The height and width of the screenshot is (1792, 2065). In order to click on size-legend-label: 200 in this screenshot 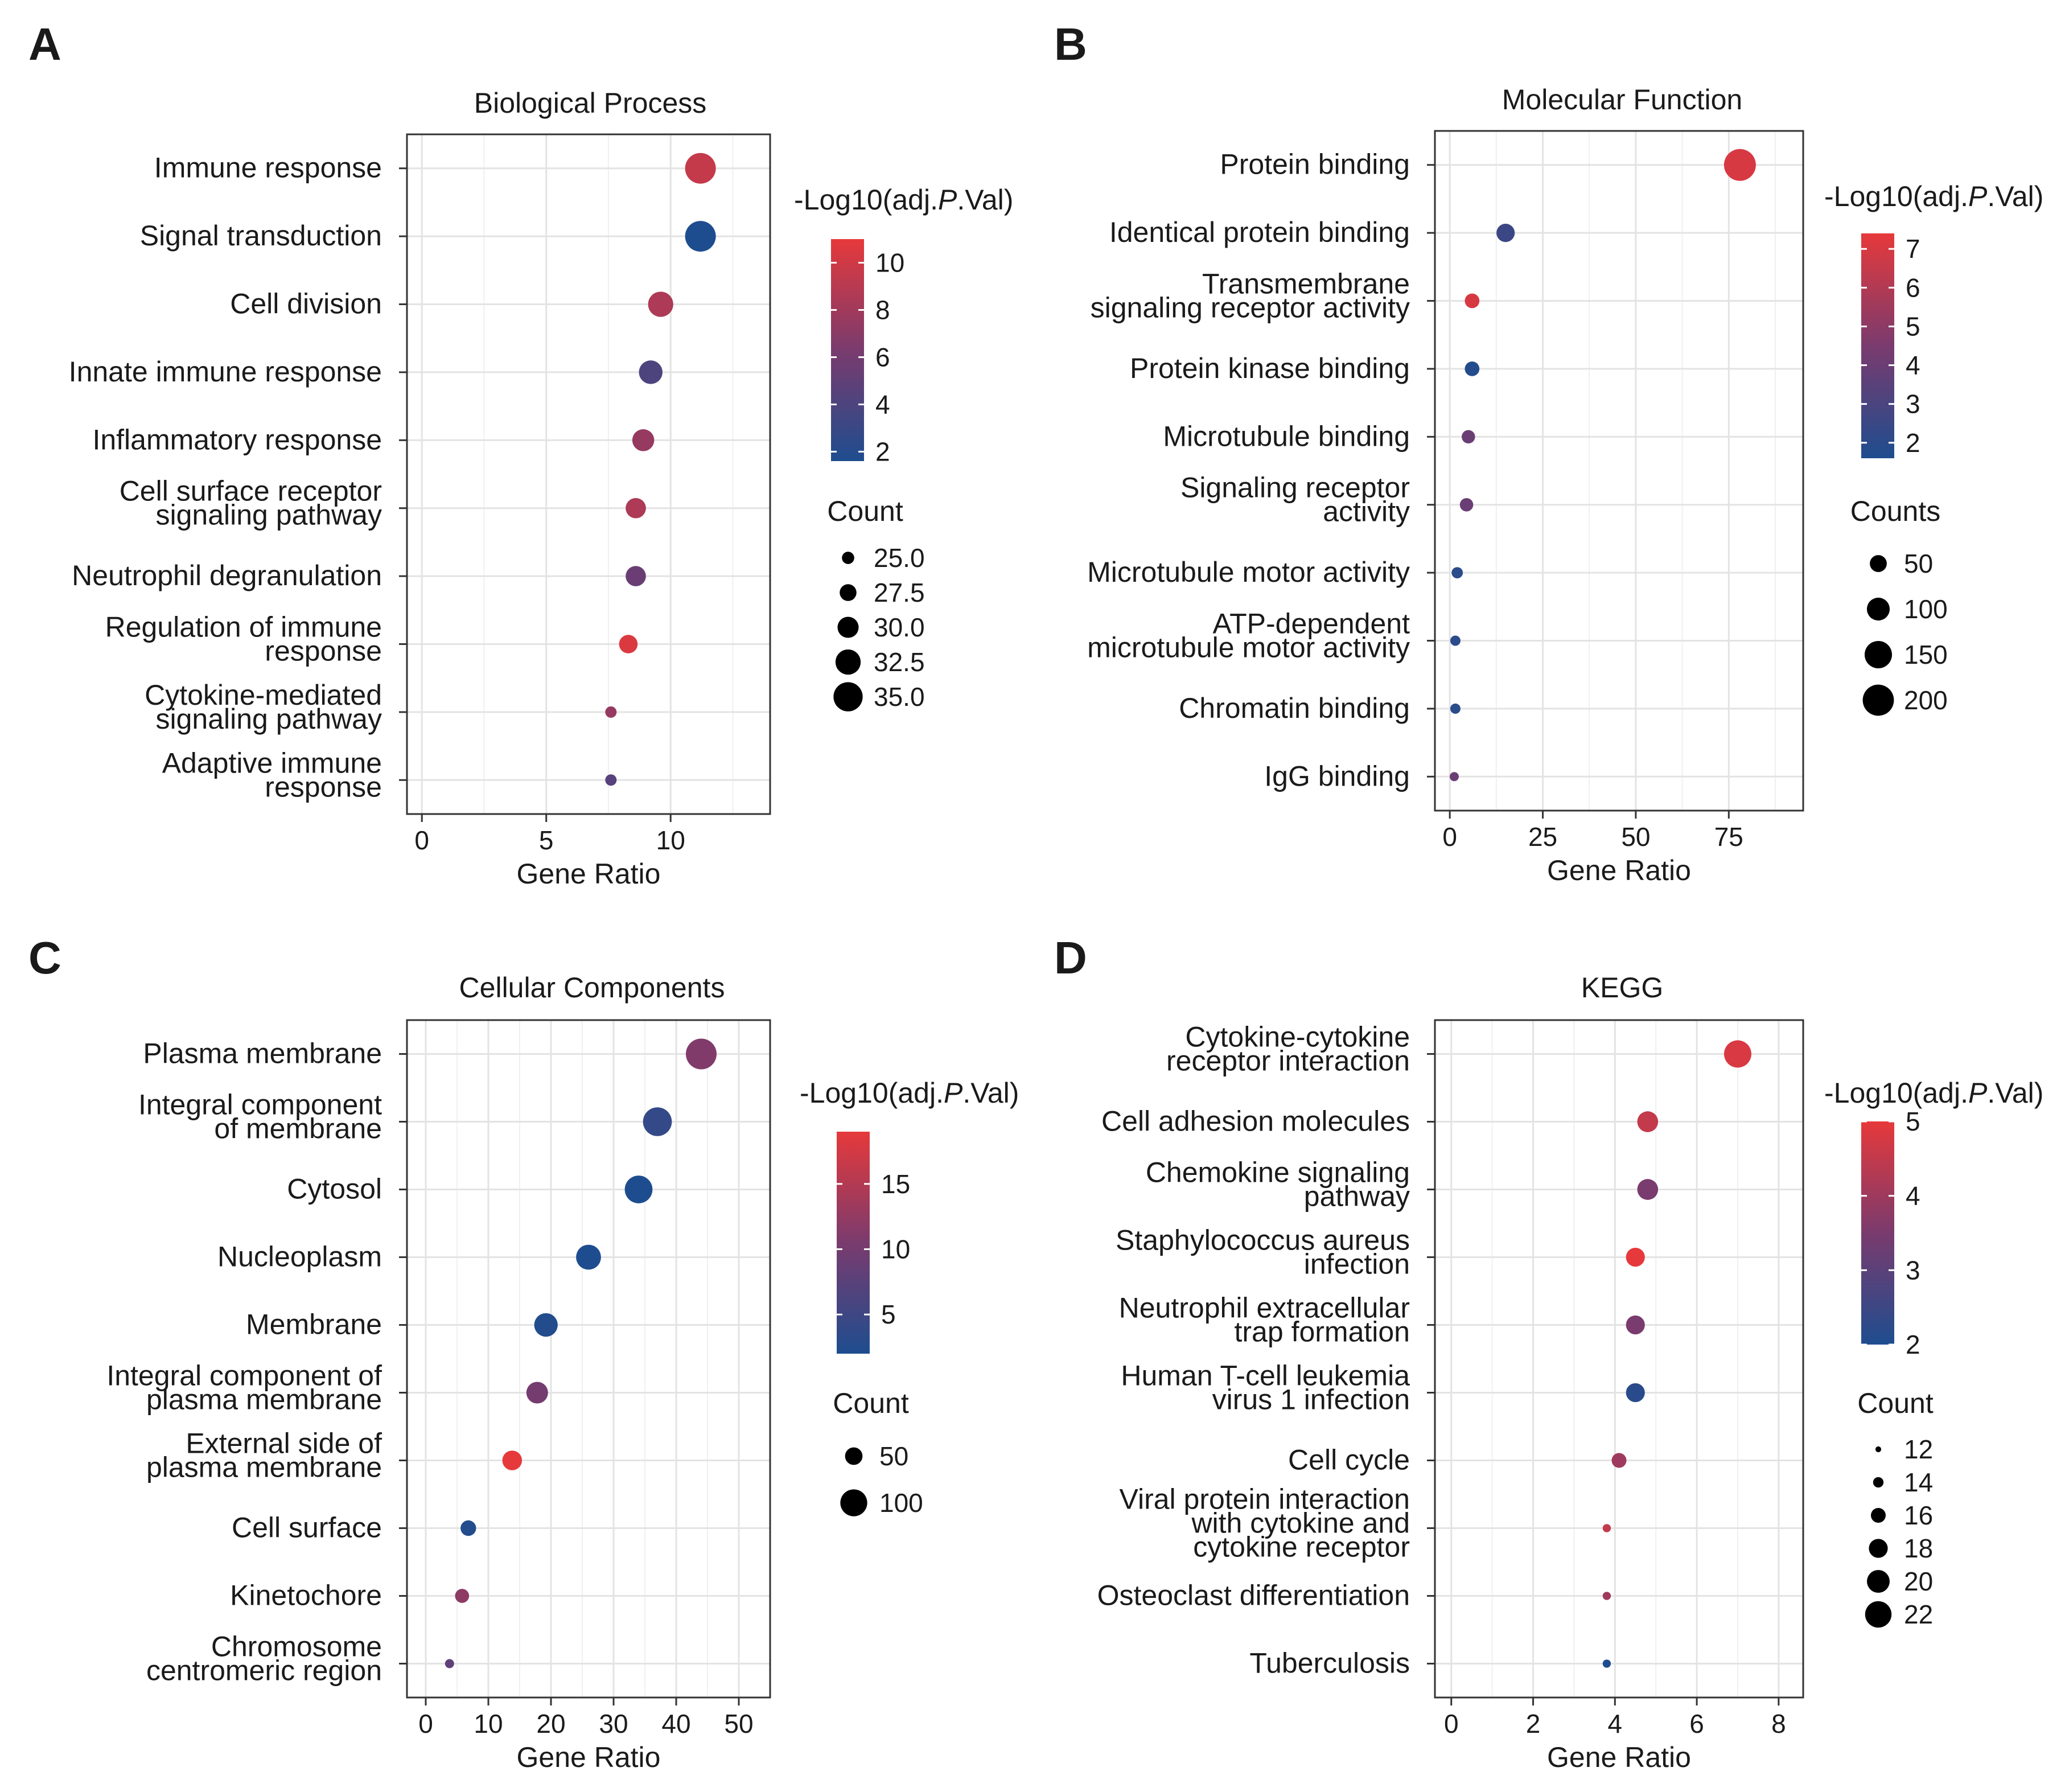, I will do `click(1926, 700)`.